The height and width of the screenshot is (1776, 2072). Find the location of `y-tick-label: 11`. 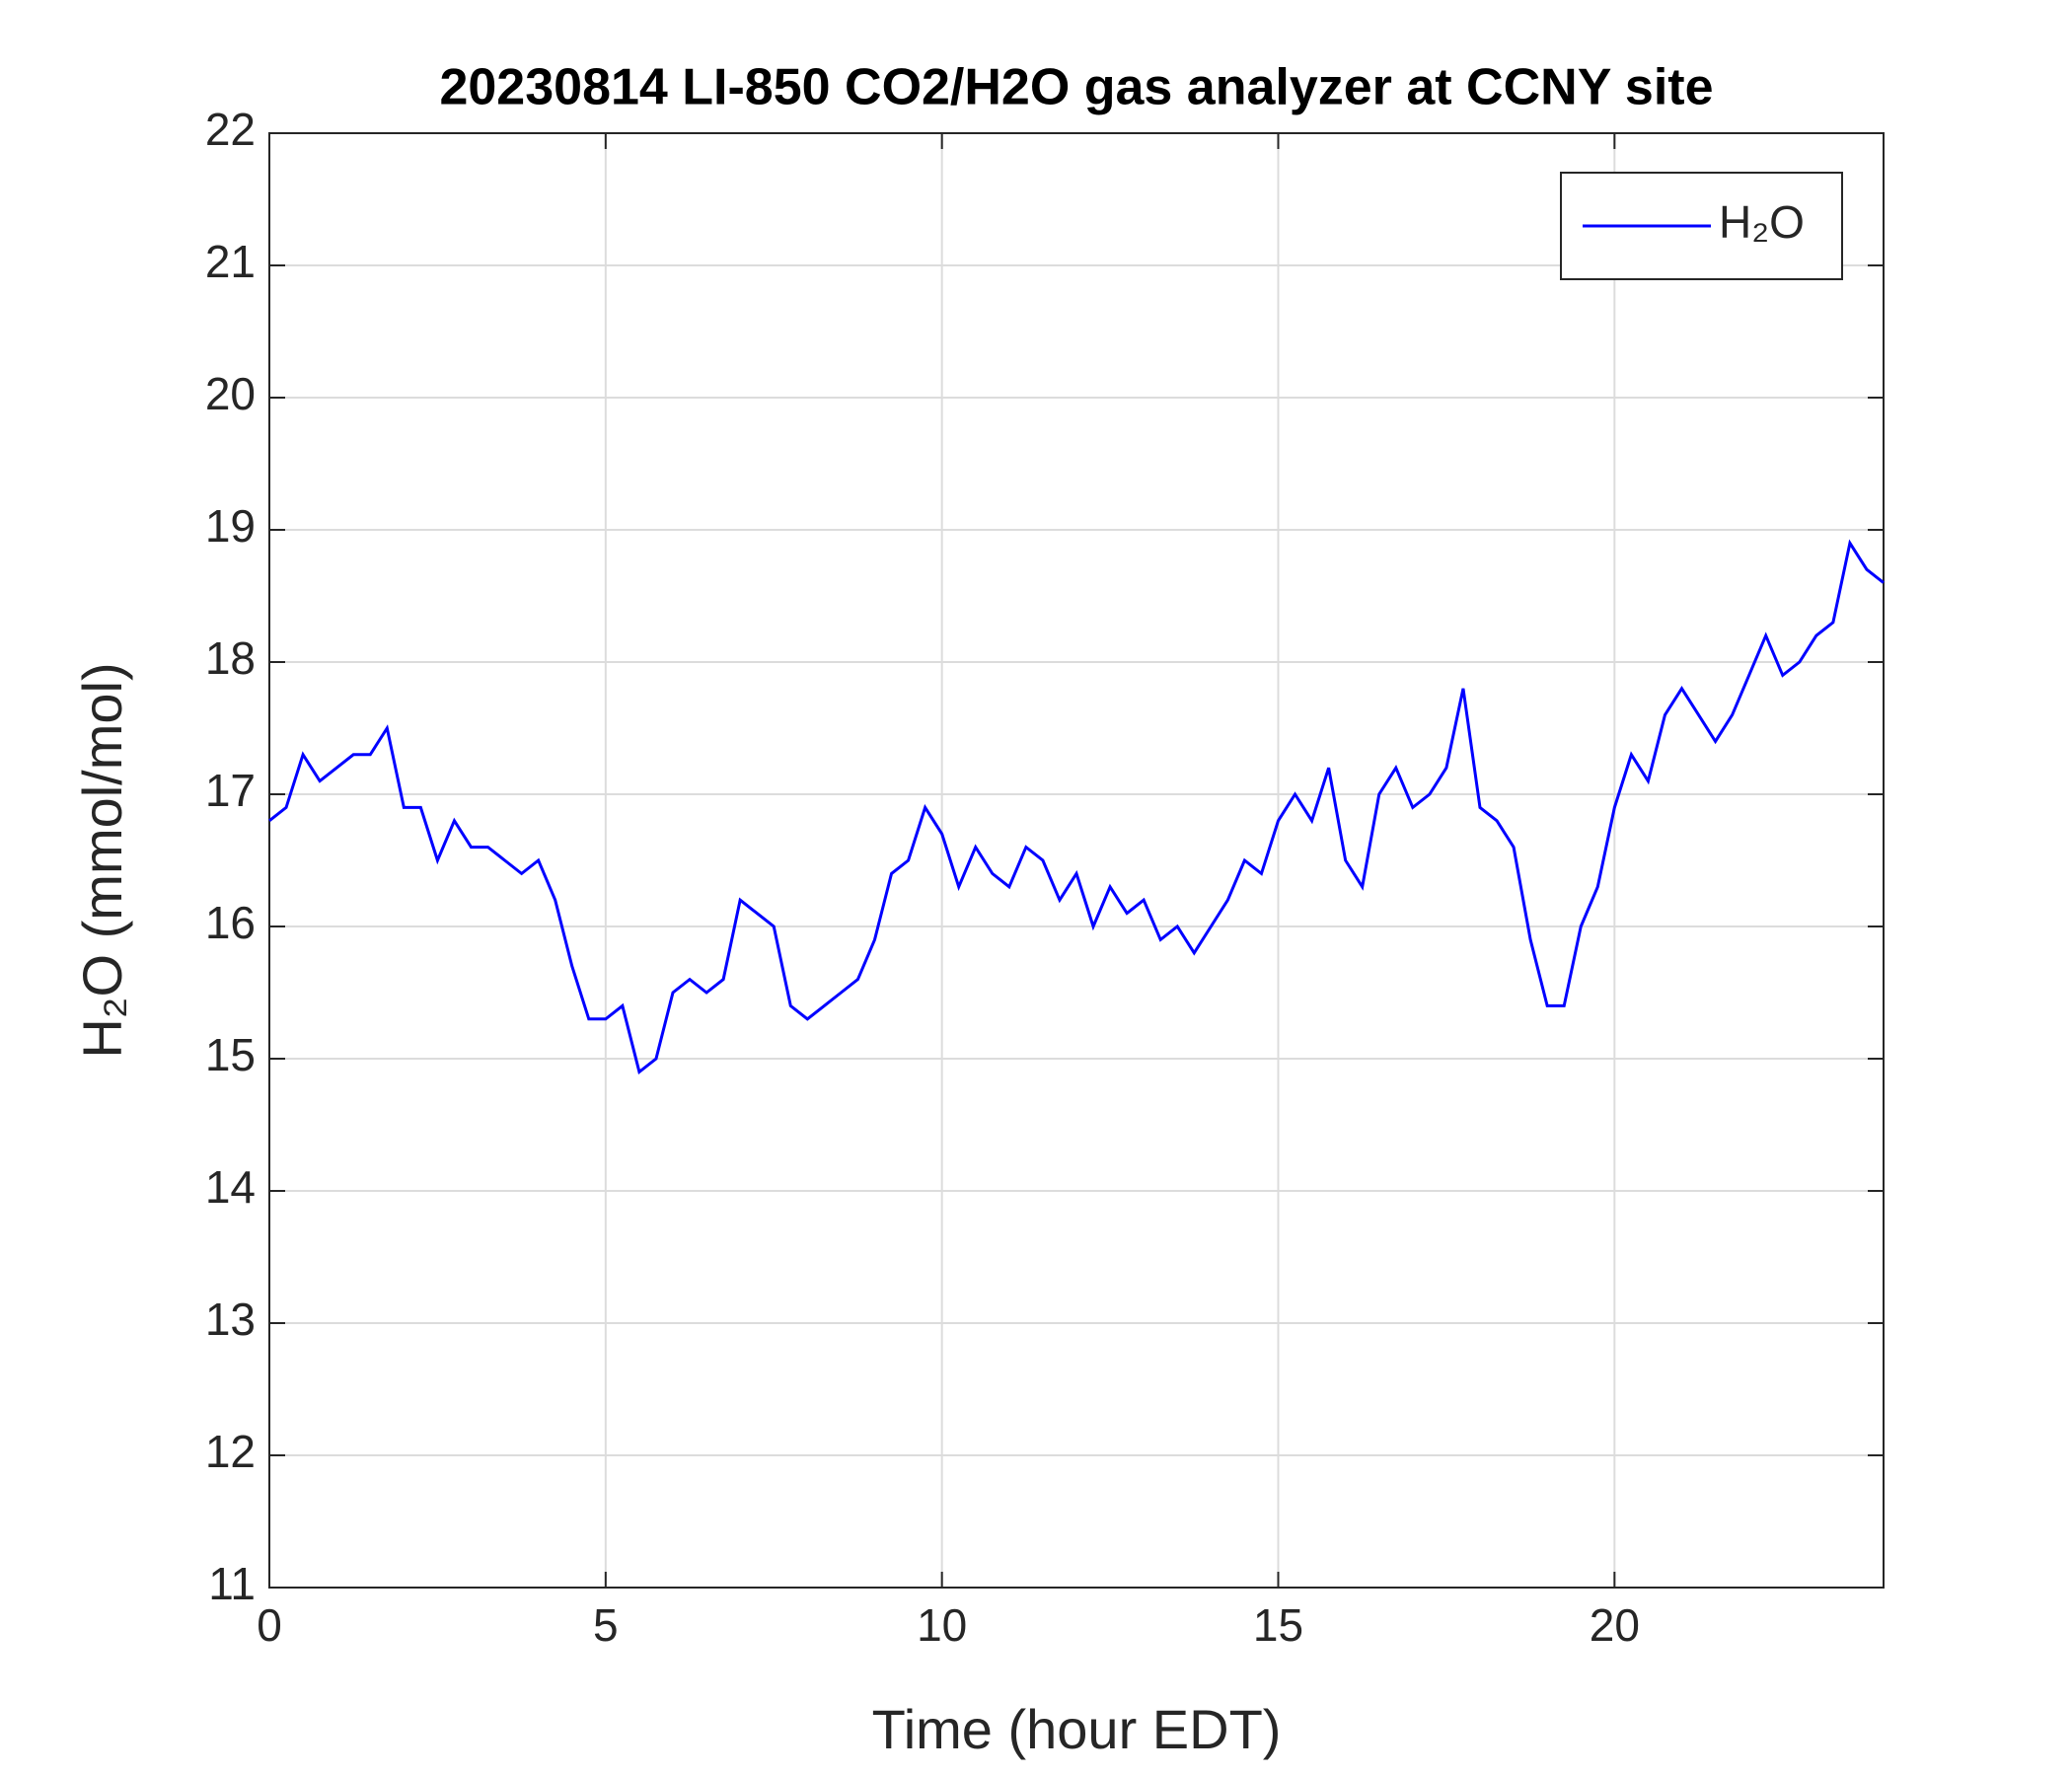

y-tick-label: 11 is located at coordinates (232, 1584).